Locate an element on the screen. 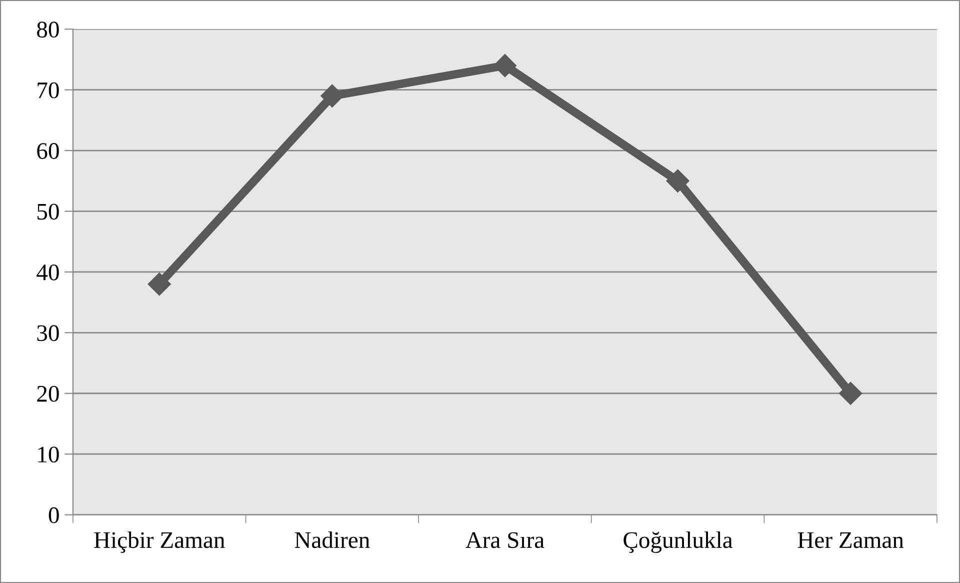 Image resolution: width=960 pixels, height=583 pixels. y-tick-label: 0 is located at coordinates (53, 515).